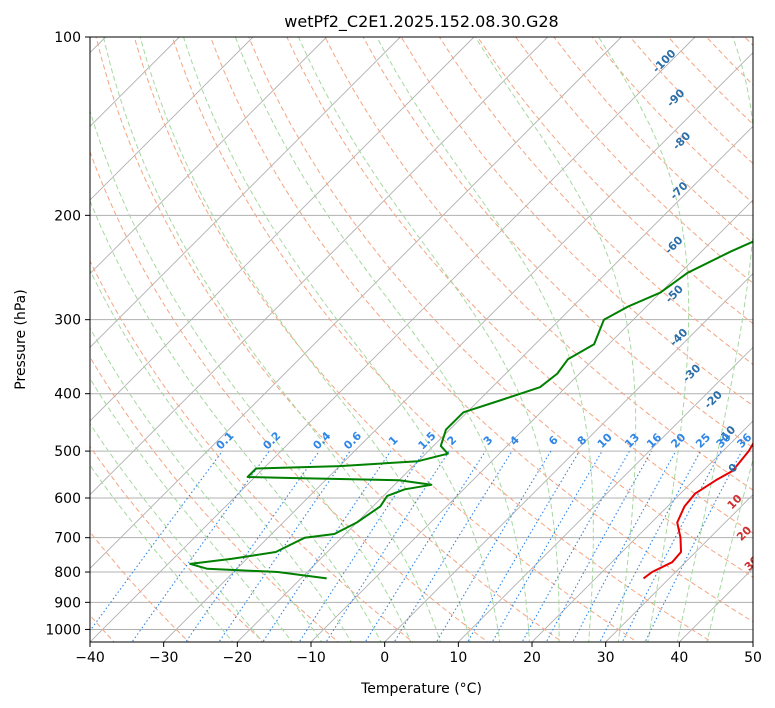 The image size is (775, 708). What do you see at coordinates (384, 658) in the screenshot?
I see `x-tick-label: 0` at bounding box center [384, 658].